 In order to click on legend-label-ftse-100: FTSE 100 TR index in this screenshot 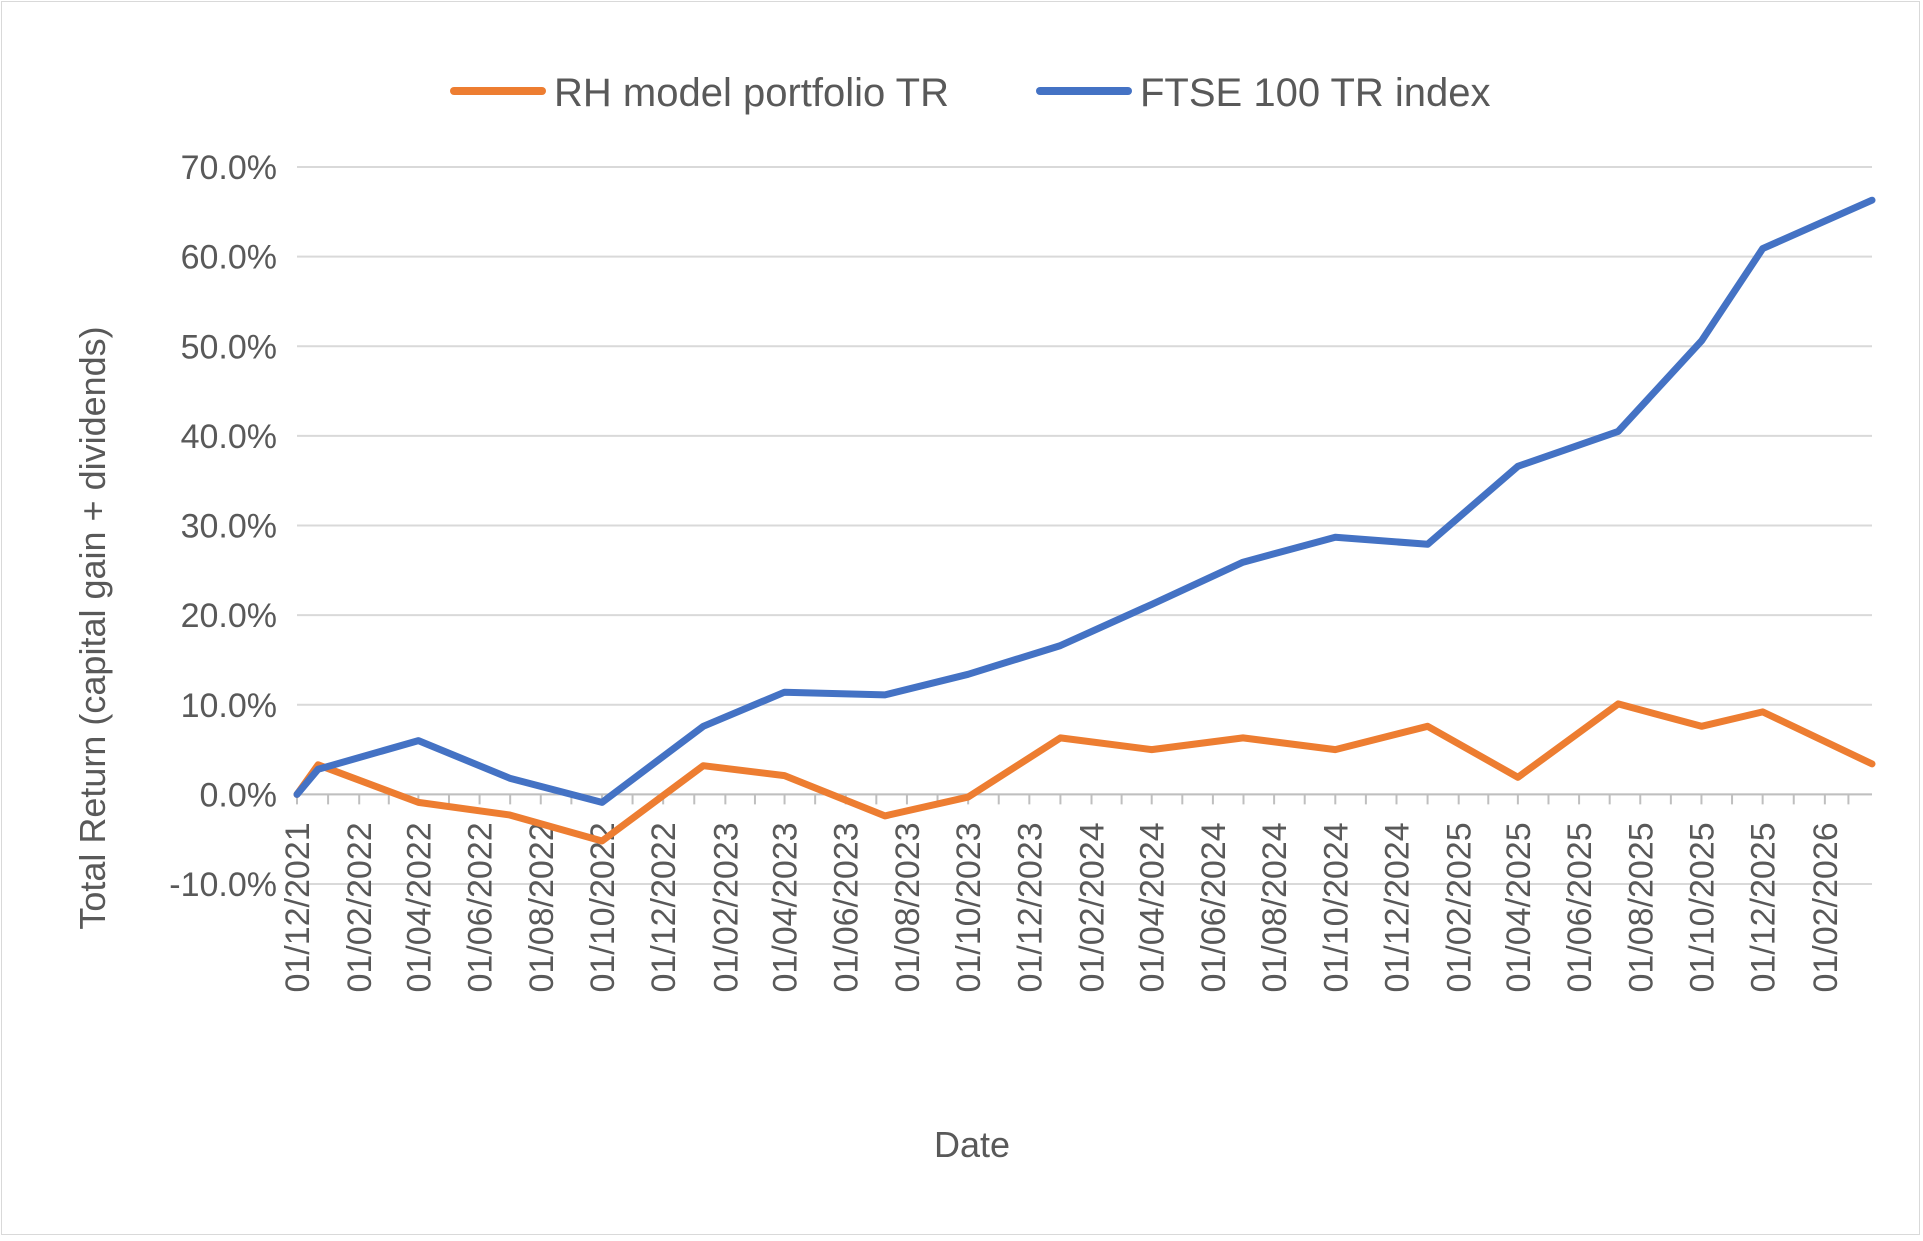, I will do `click(1315, 93)`.